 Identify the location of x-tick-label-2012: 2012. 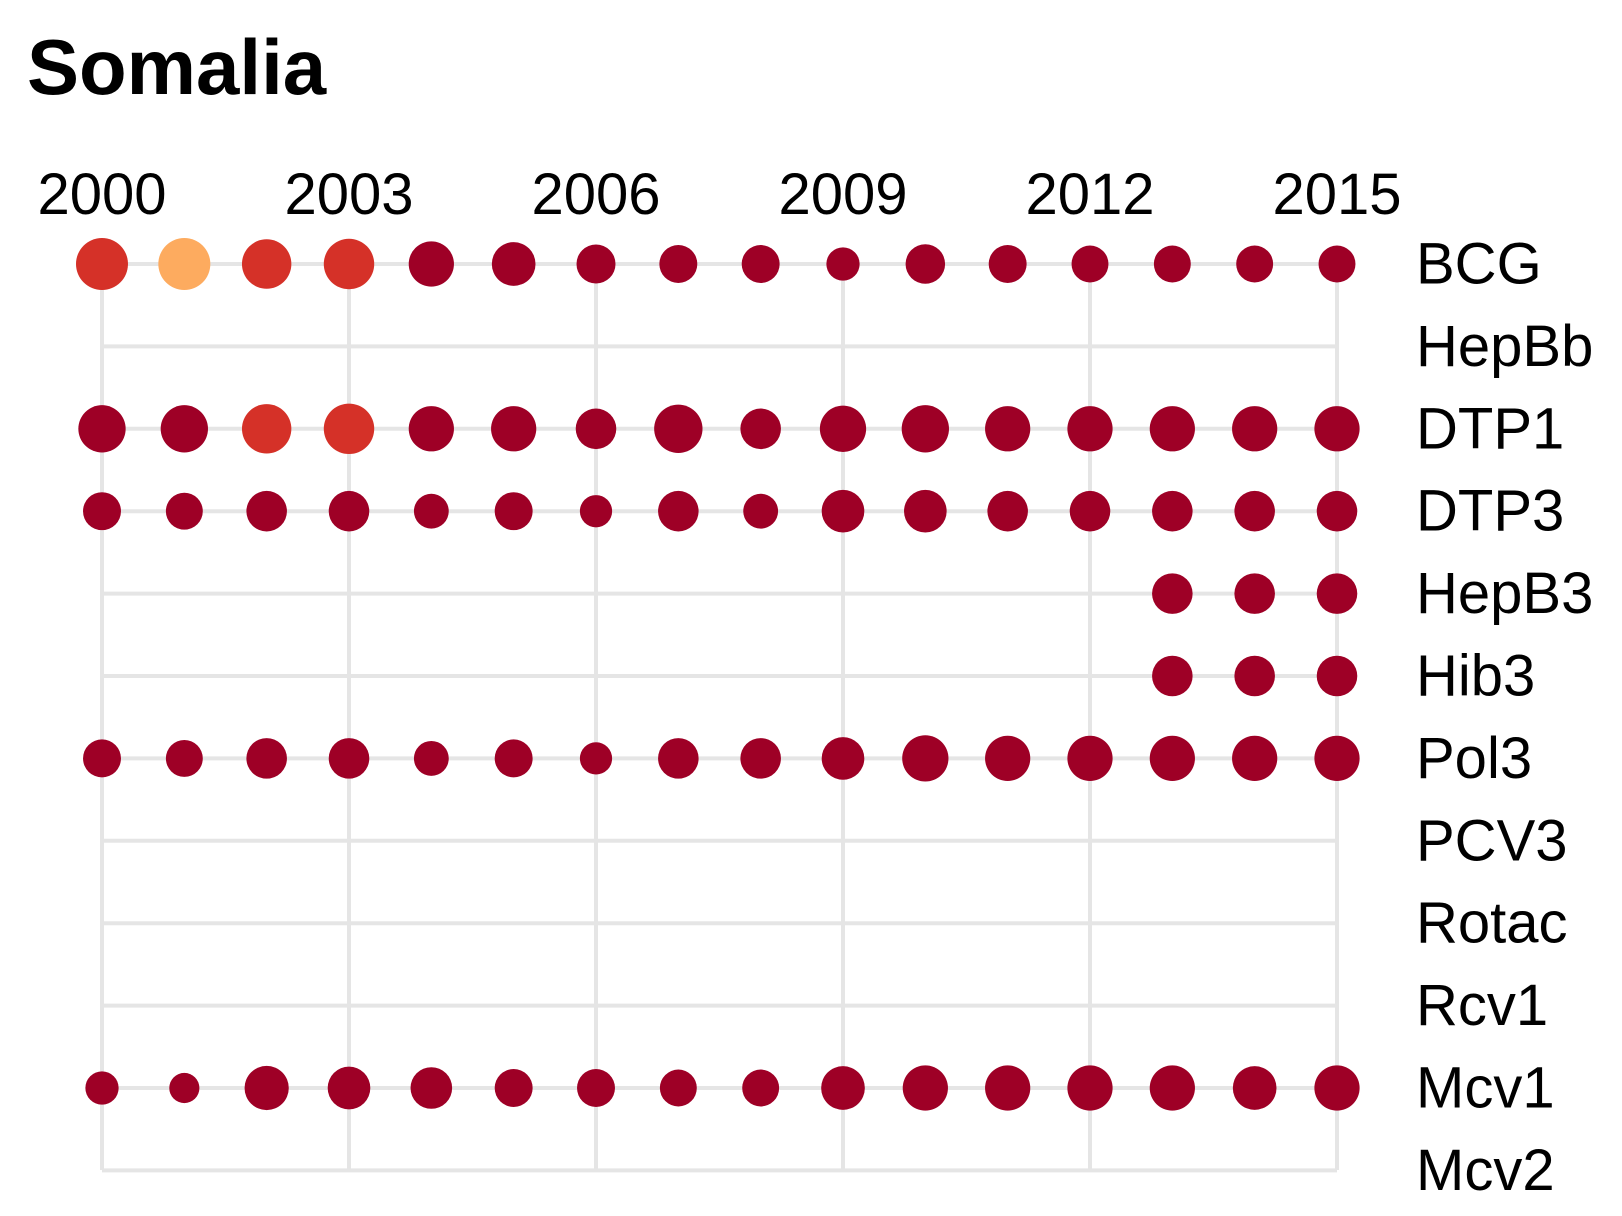
(1089, 194).